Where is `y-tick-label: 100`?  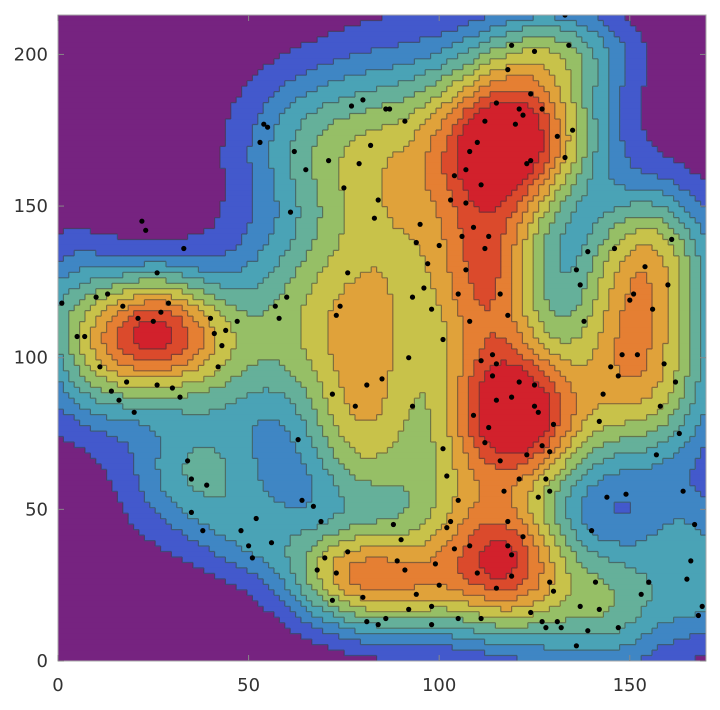
y-tick-label: 100 is located at coordinates (31, 358).